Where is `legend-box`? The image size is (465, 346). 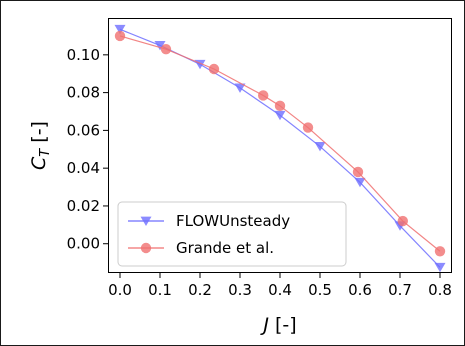 legend-box is located at coordinates (232, 234).